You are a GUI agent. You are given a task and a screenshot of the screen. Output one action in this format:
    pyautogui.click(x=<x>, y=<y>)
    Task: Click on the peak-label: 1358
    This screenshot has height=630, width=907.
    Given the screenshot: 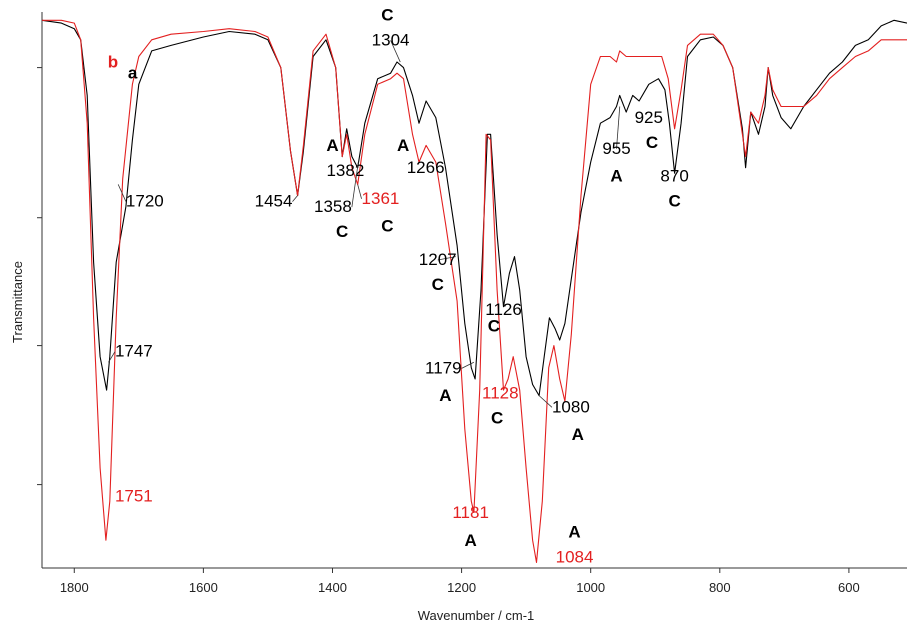 What is the action you would take?
    pyautogui.click(x=333, y=206)
    